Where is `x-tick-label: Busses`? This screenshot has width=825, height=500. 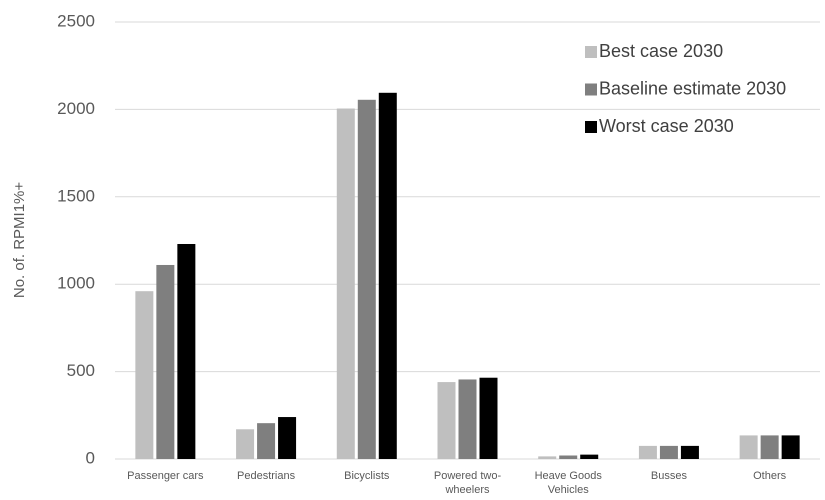
x-tick-label: Busses is located at coordinates (669, 476).